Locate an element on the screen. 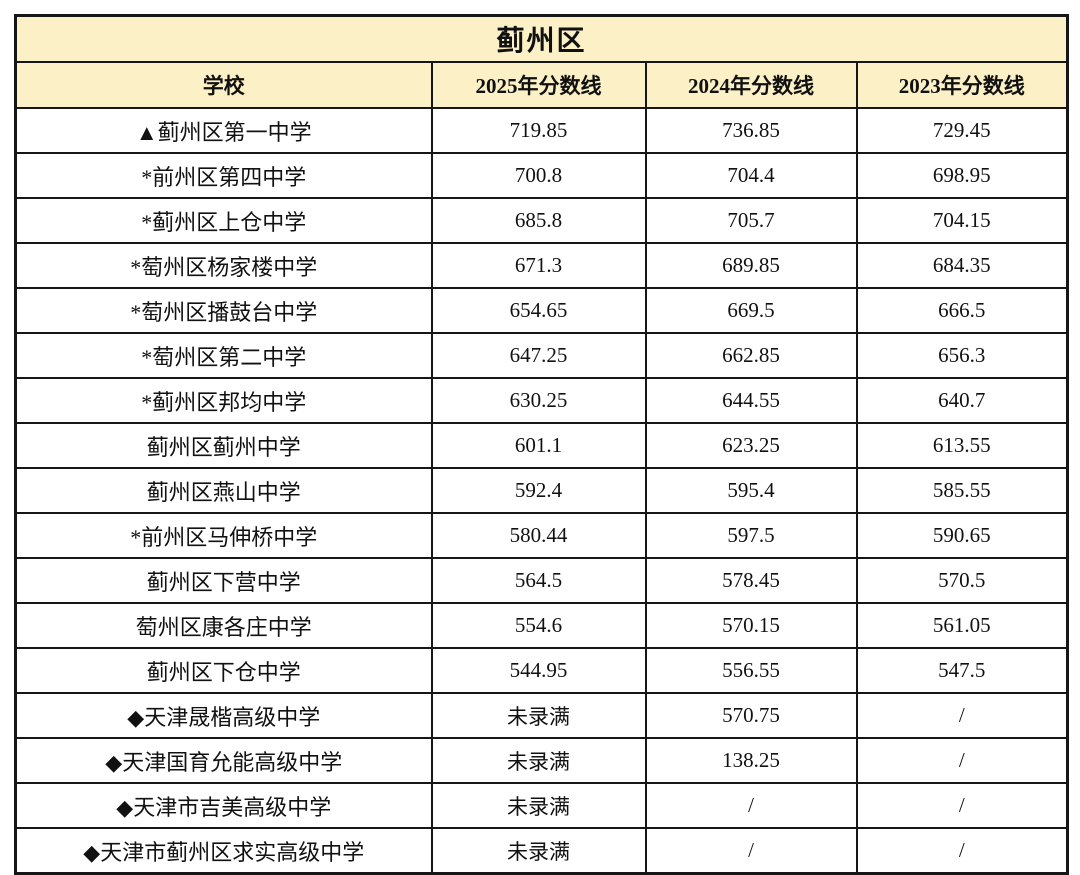  score-cell-2025: 671.3 is located at coordinates (538, 265).